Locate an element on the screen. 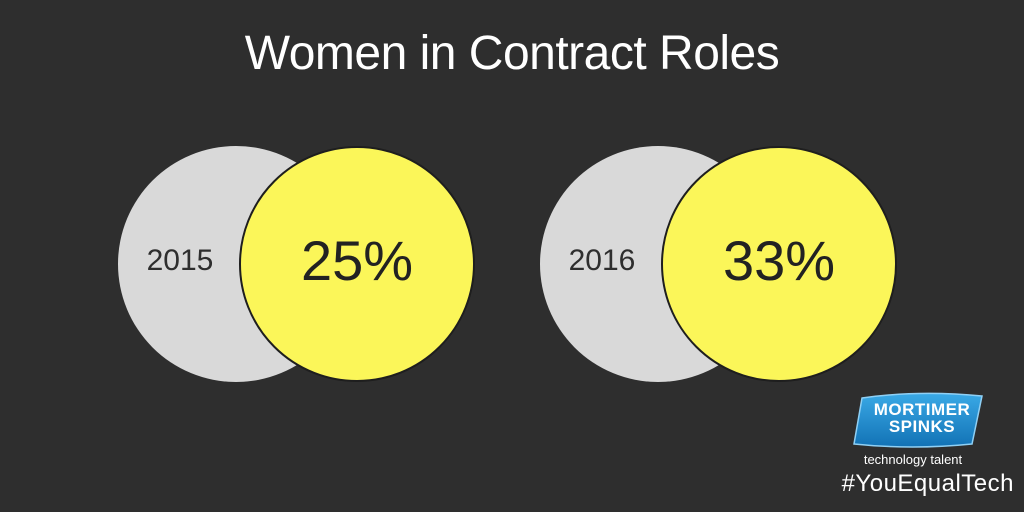 This screenshot has height=512, width=1024. percent-value: 25% is located at coordinates (357, 260).